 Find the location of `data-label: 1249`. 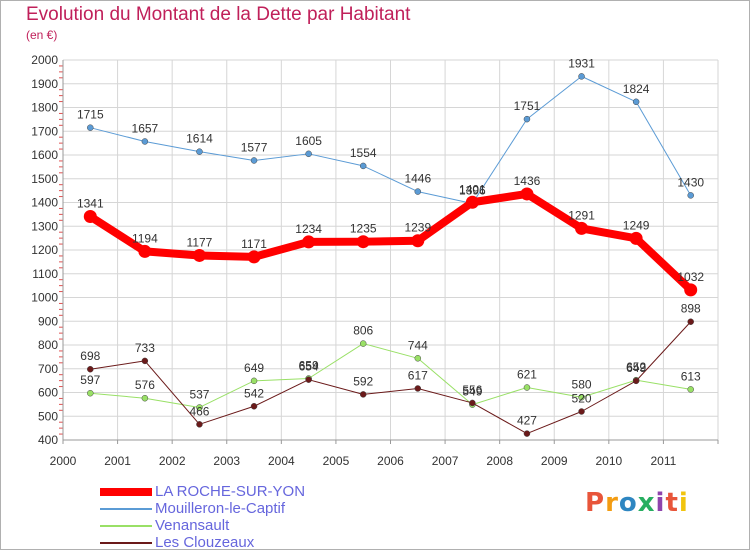

data-label: 1249 is located at coordinates (636, 225).